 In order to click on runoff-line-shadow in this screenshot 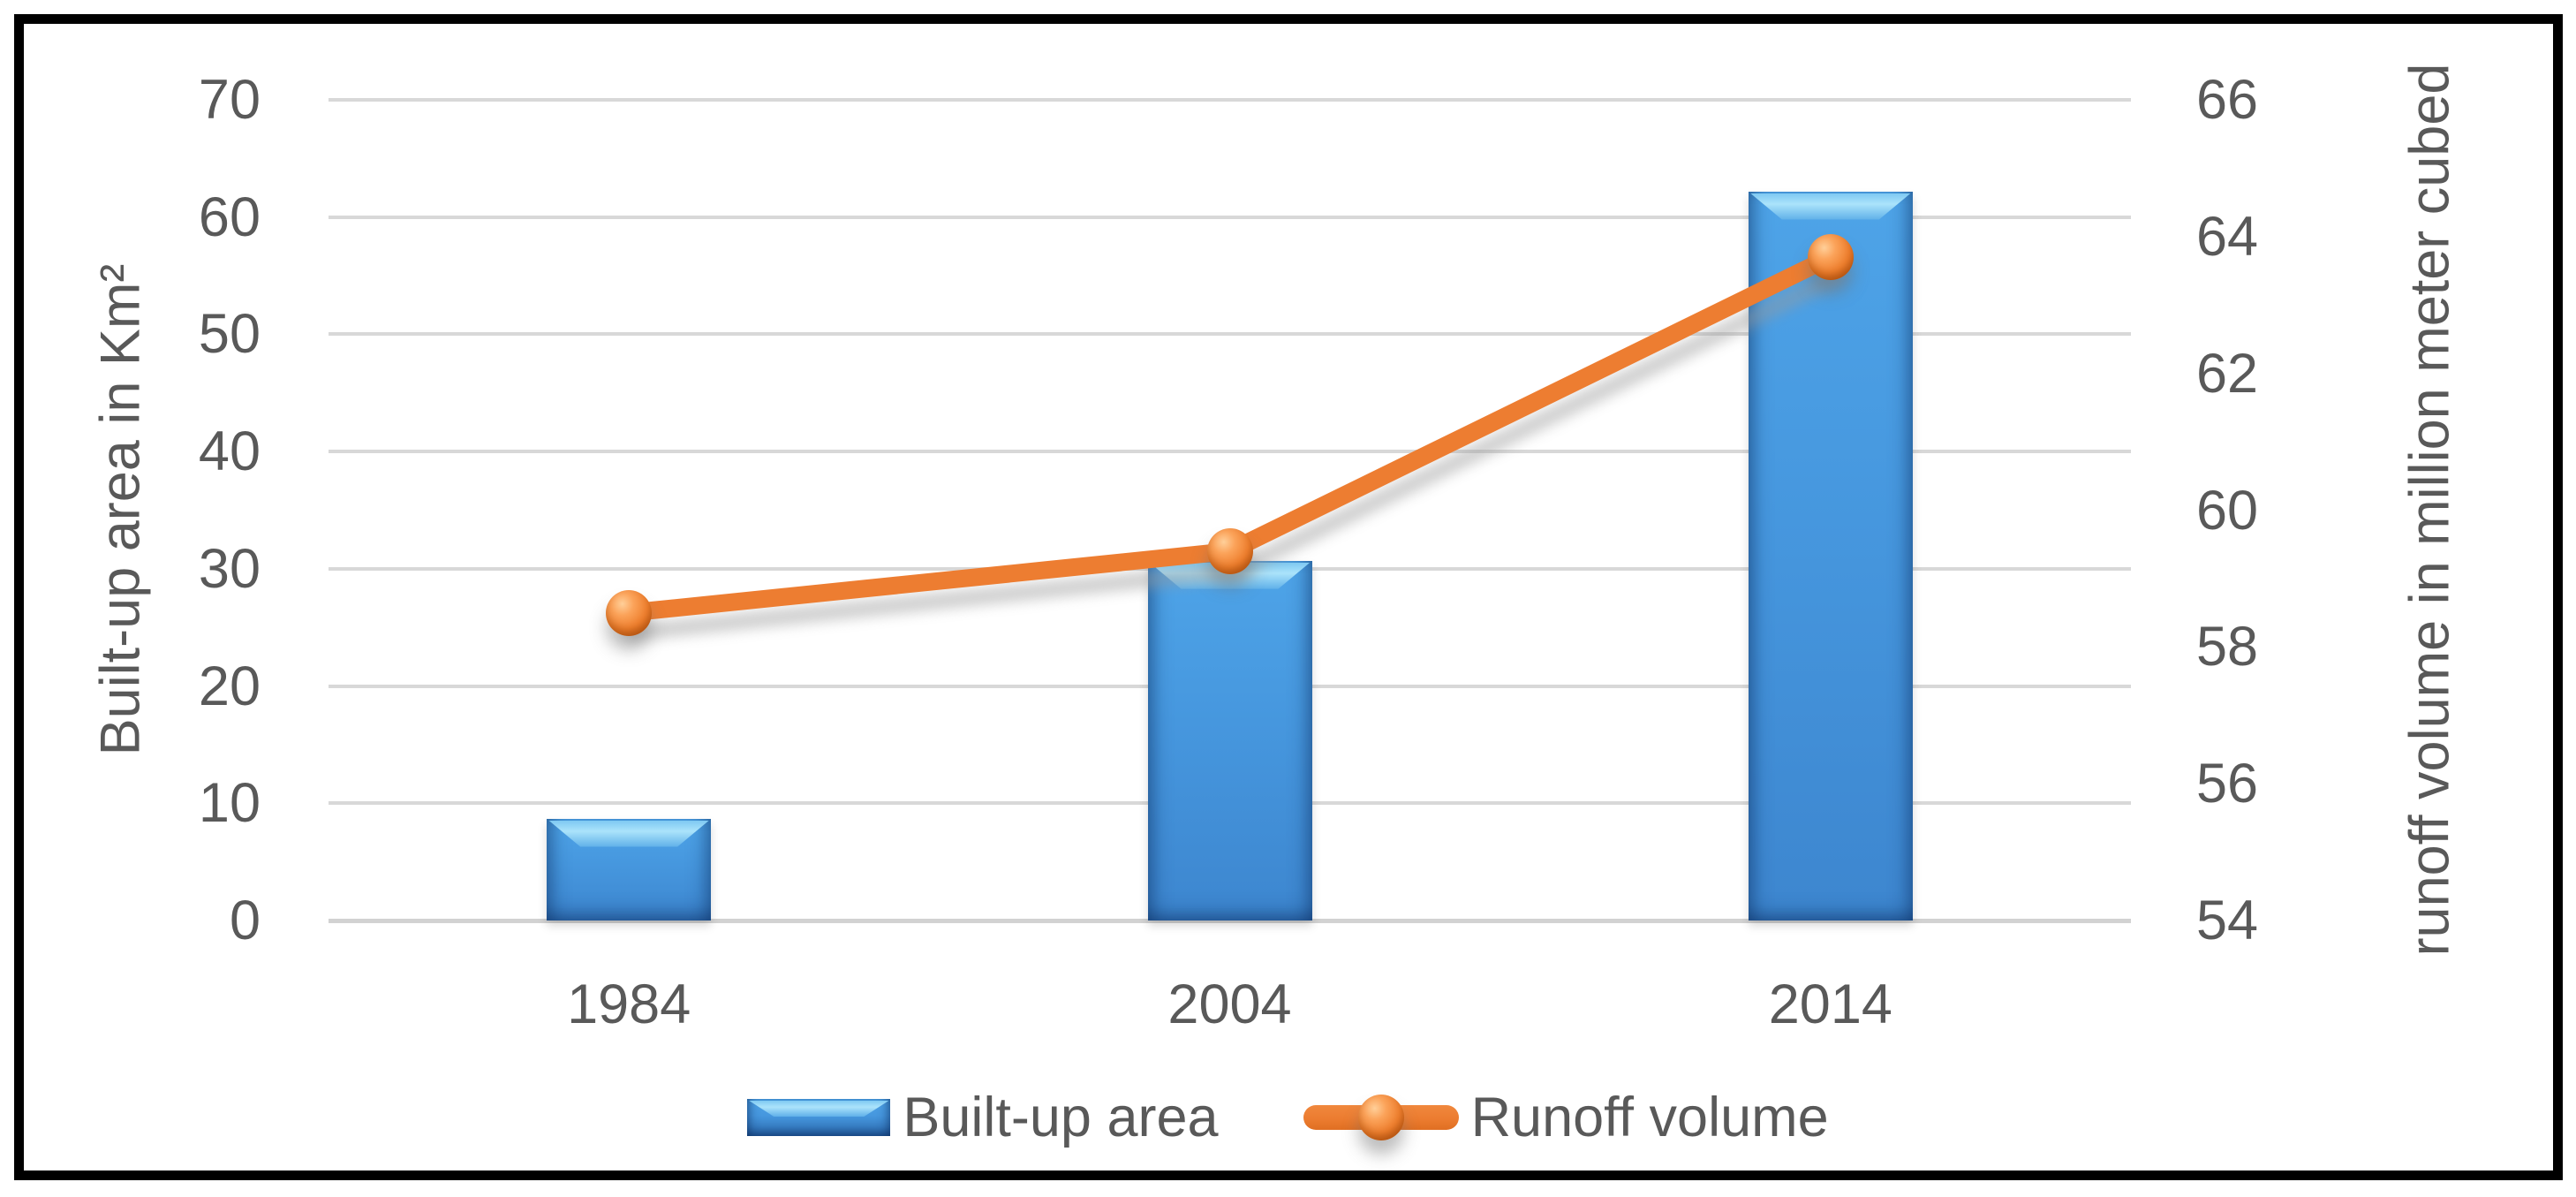, I will do `click(1235, 454)`.